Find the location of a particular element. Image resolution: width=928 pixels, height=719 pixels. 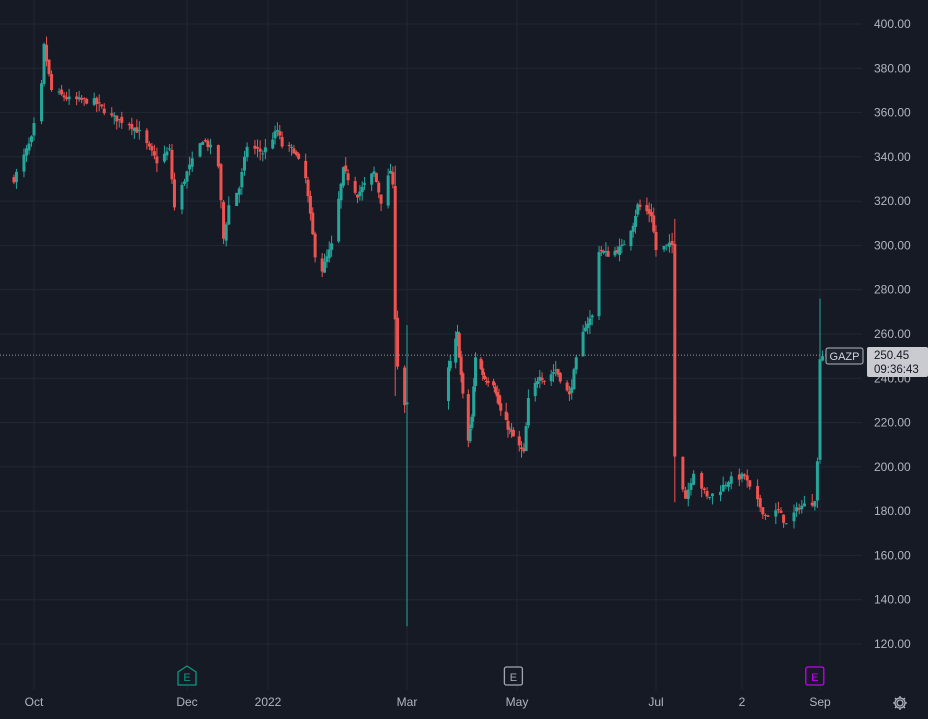

time-axis: Oct Dec 2022 Mar May Jul 2 Sep is located at coordinates (428, 702).